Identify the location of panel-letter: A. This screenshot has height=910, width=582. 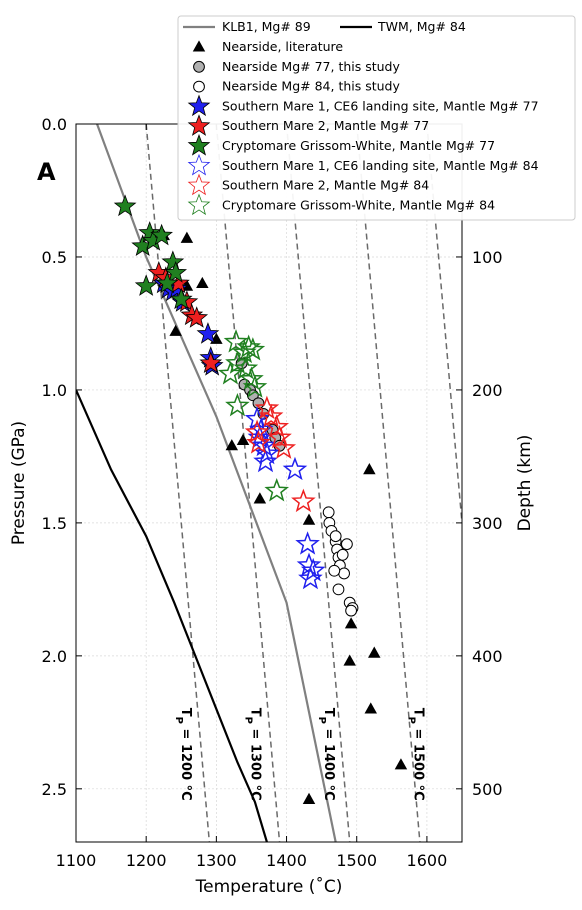
(46, 172).